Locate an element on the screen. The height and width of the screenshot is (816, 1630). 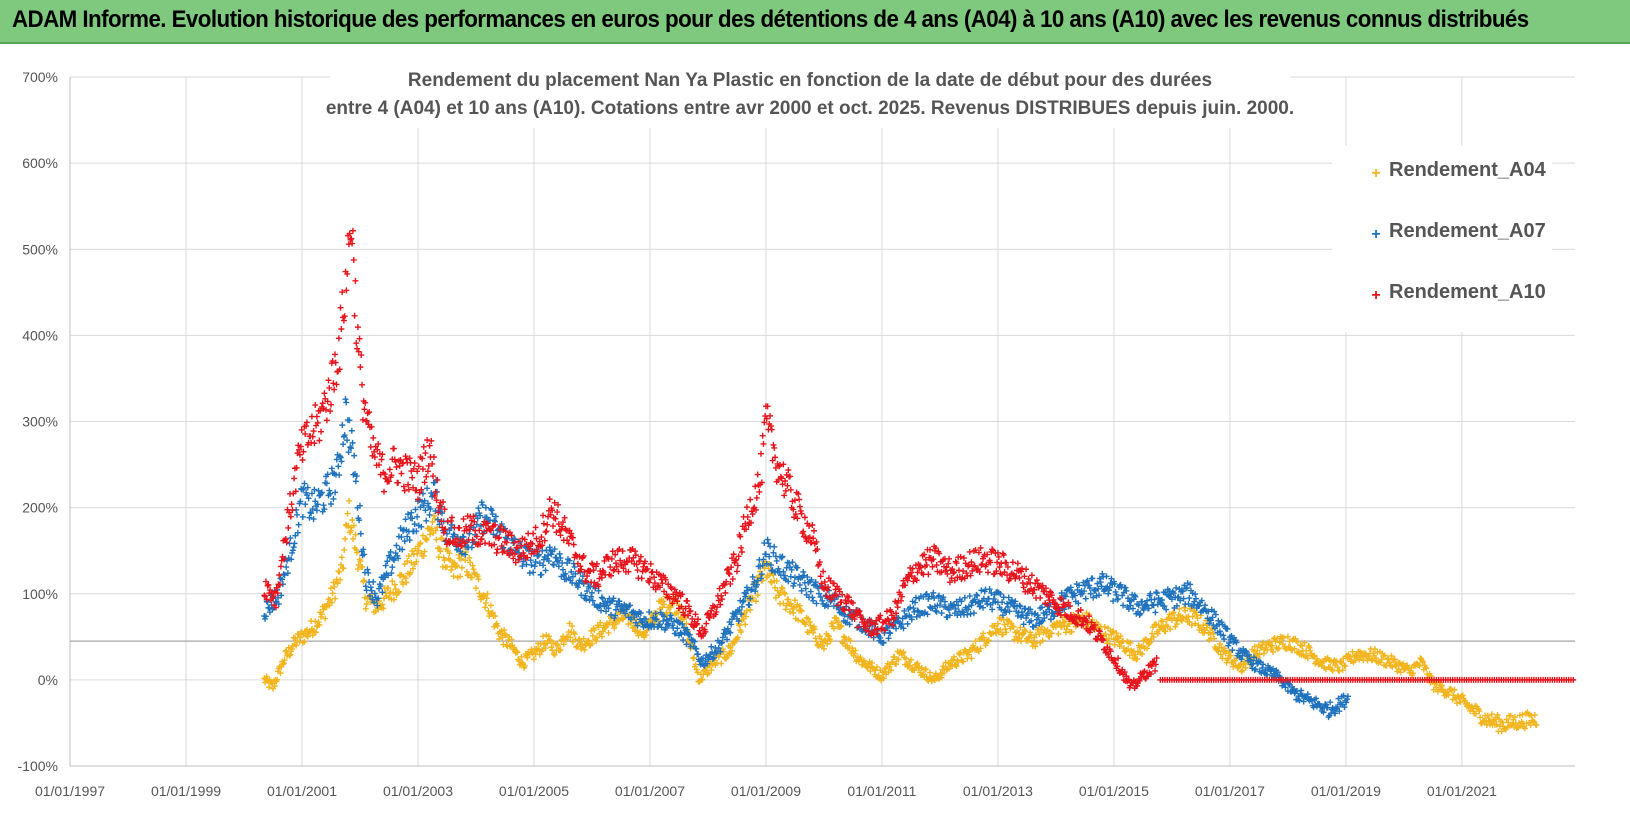
y-tick-label: 100% is located at coordinates (40, 594).